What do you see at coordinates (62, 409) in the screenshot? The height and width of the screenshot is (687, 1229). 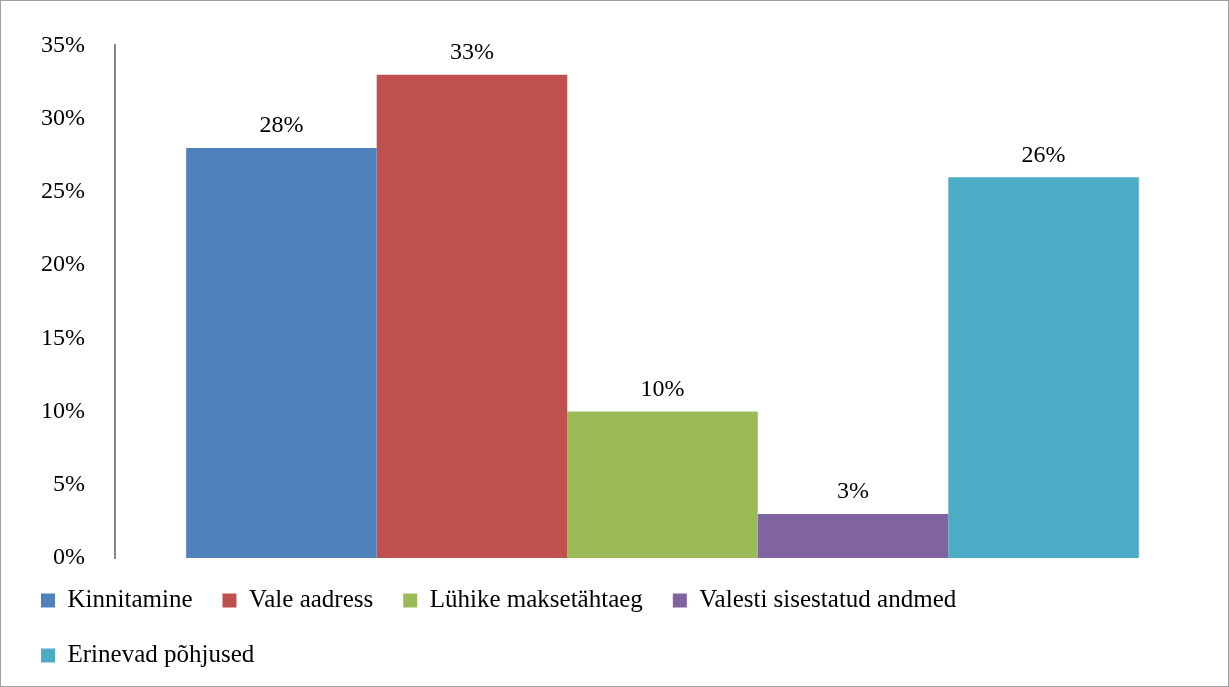 I see `y-tick-label: 10%` at bounding box center [62, 409].